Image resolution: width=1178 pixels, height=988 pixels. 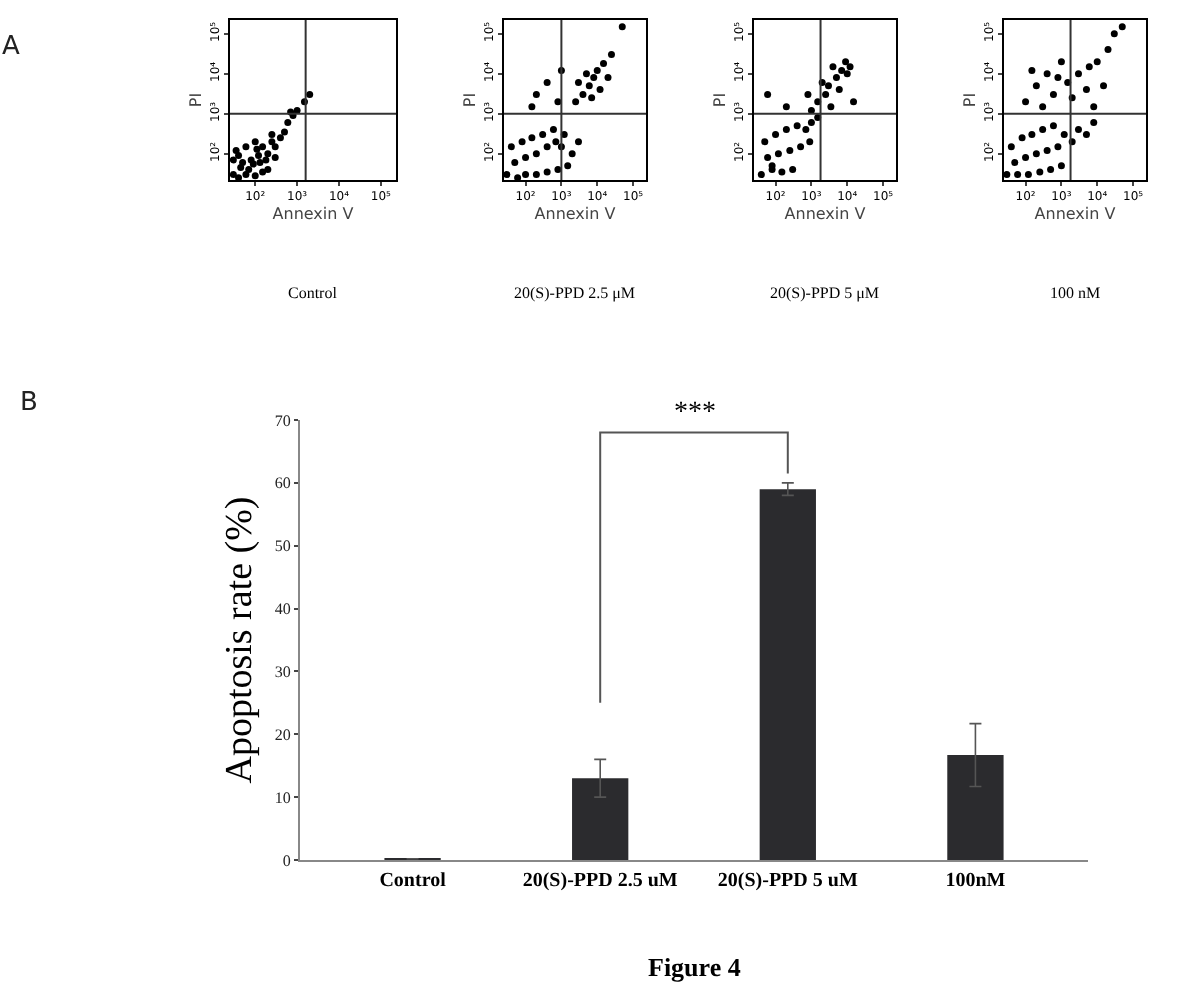 What do you see at coordinates (695, 967) in the screenshot?
I see `caption: Figure 4` at bounding box center [695, 967].